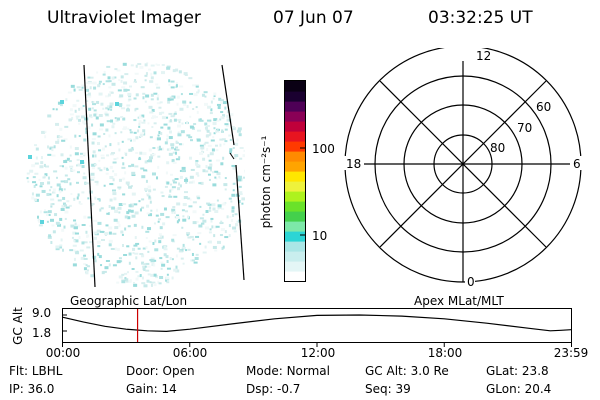  I want to click on gain-status: Gain: 14, so click(151, 389).